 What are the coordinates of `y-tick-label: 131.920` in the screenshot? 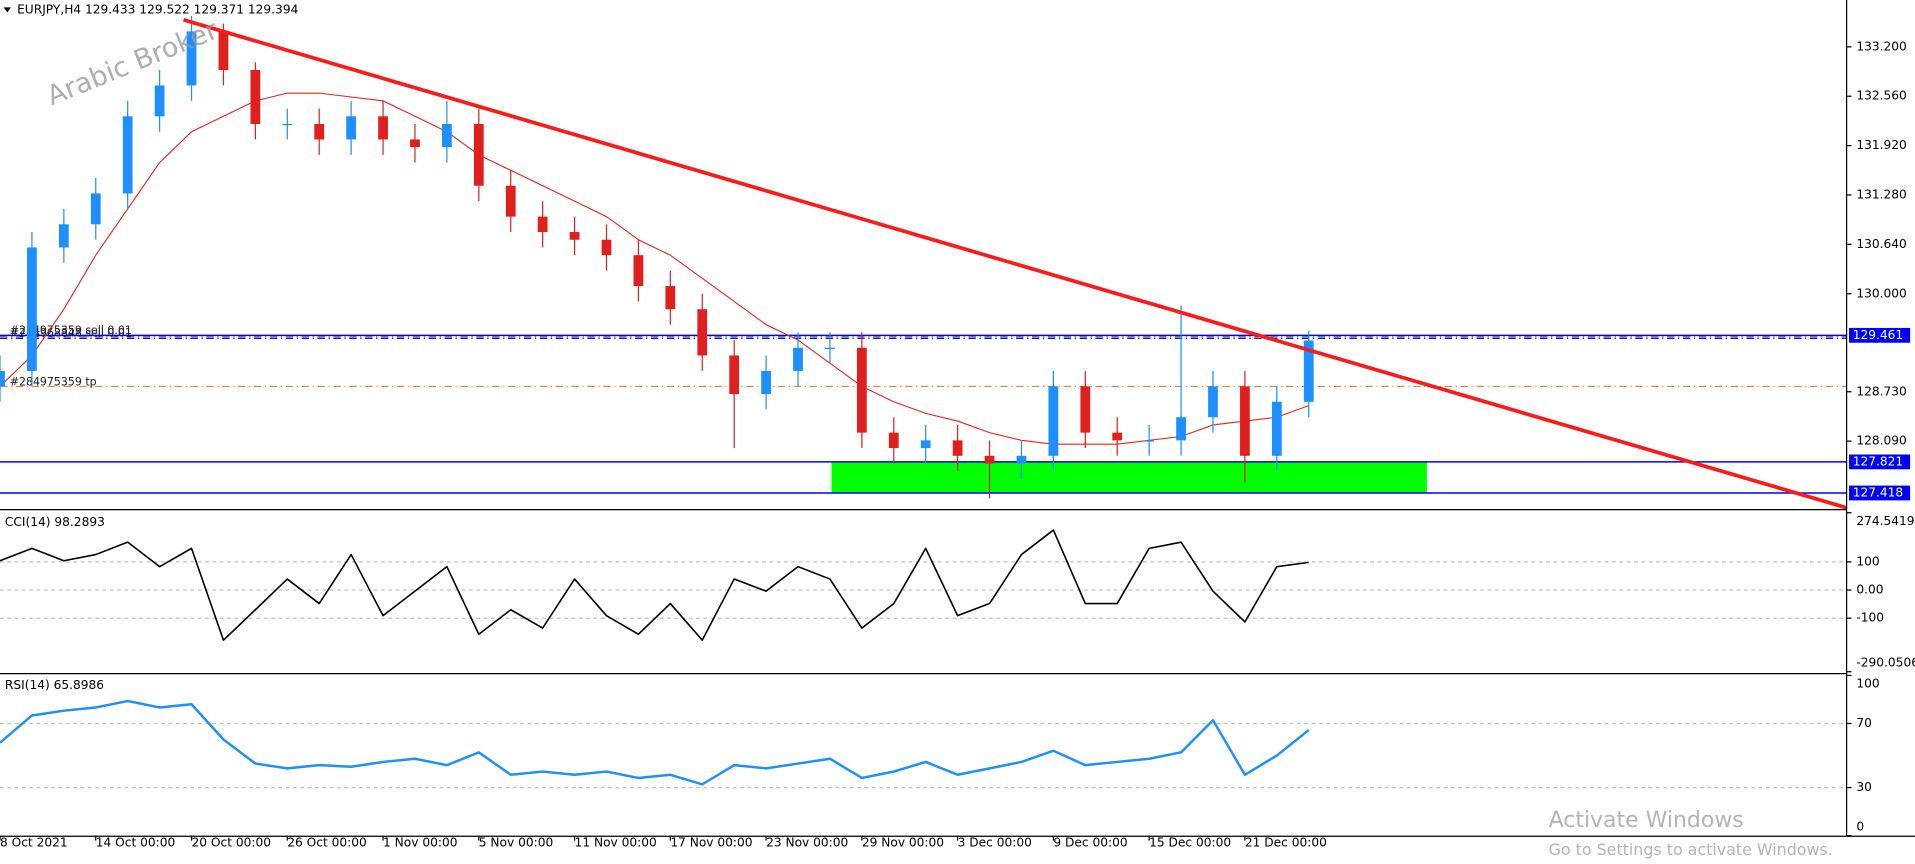 It's located at (1881, 145).